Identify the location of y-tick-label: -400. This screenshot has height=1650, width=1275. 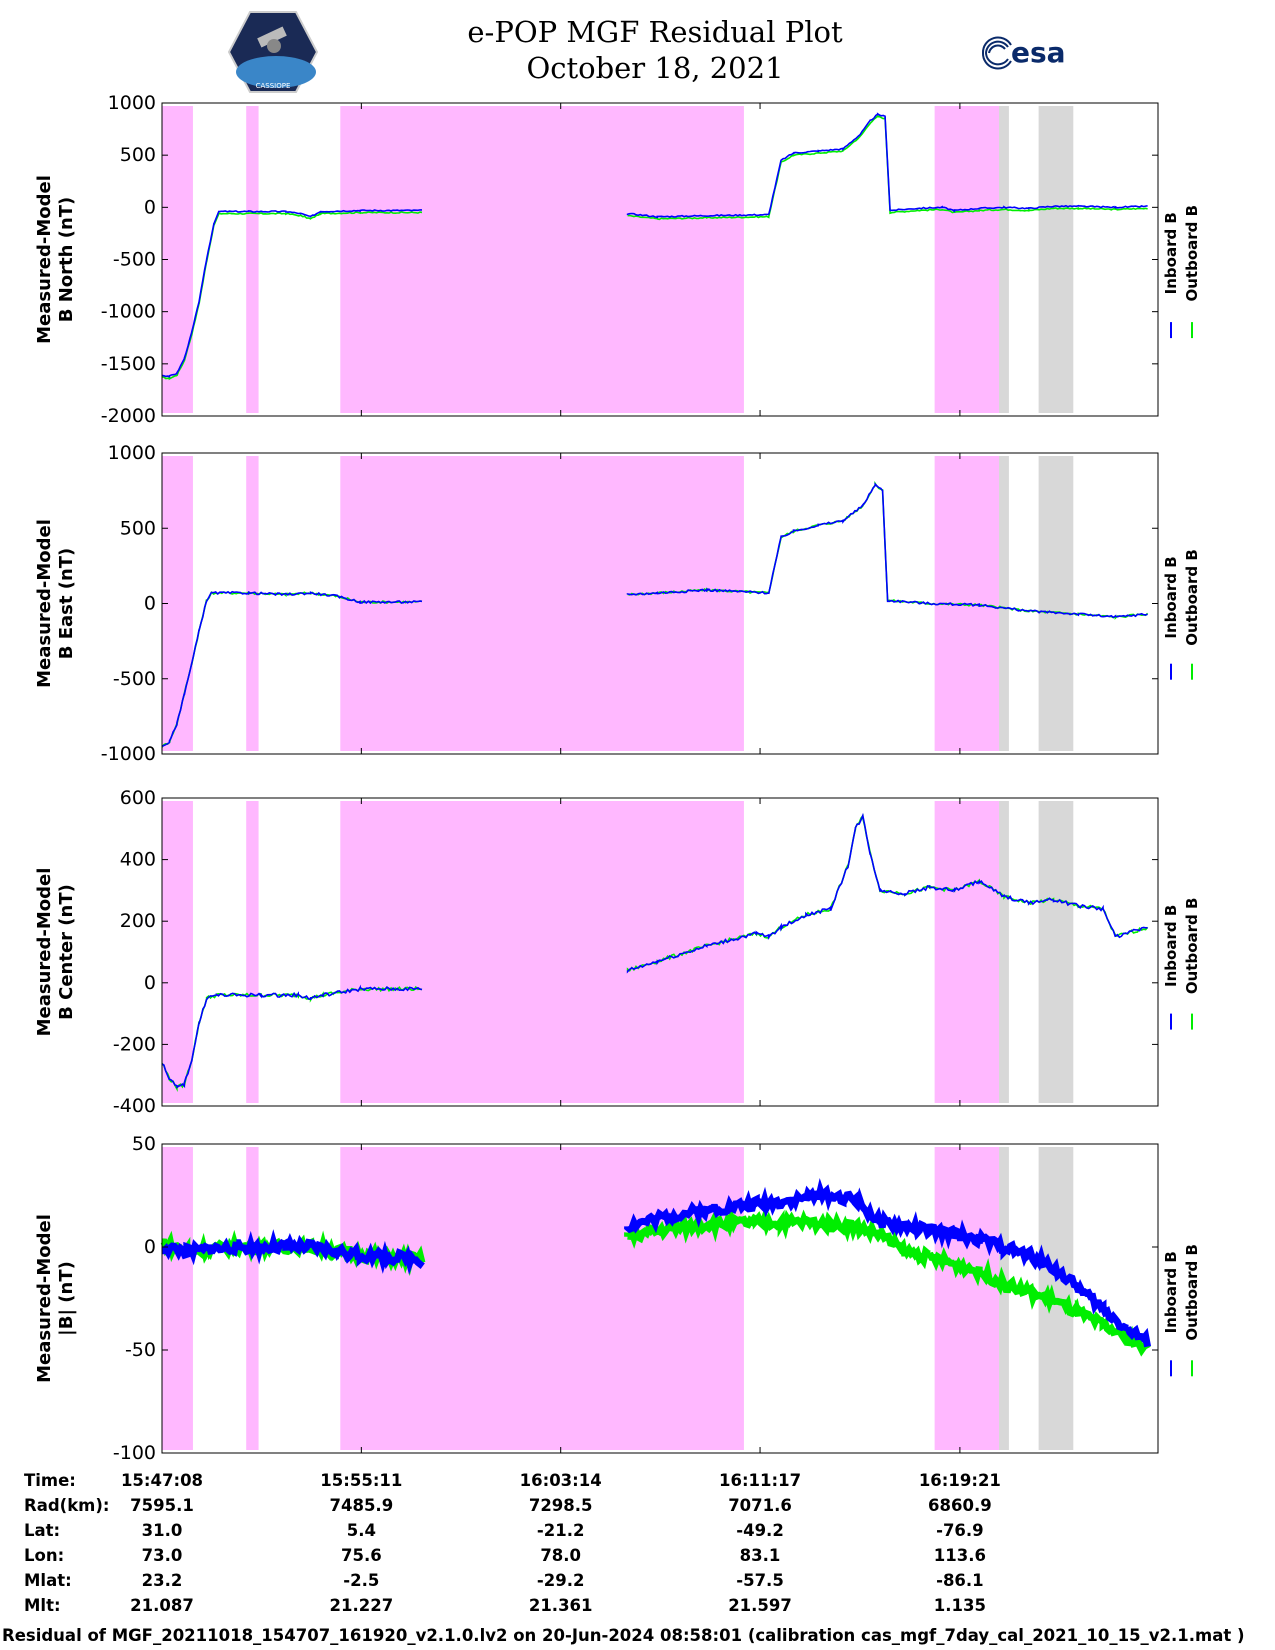
(134, 1106).